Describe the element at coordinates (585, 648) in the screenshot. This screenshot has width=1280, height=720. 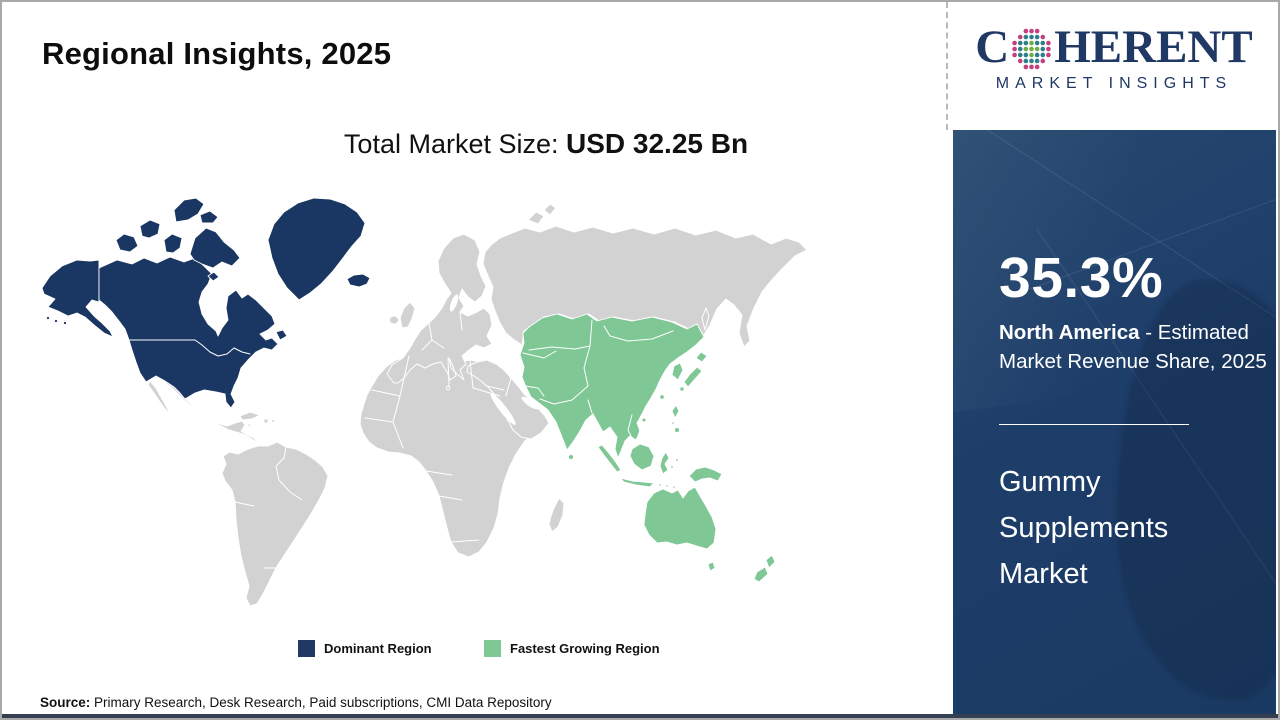
I see `legend-label-fastest-growing: Fastest Growing Region` at that location.